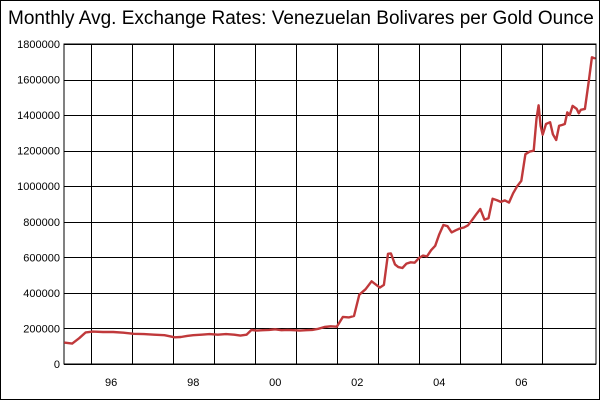 The width and height of the screenshot is (600, 400). What do you see at coordinates (521, 383) in the screenshot?
I see `x-tick-label: 06` at bounding box center [521, 383].